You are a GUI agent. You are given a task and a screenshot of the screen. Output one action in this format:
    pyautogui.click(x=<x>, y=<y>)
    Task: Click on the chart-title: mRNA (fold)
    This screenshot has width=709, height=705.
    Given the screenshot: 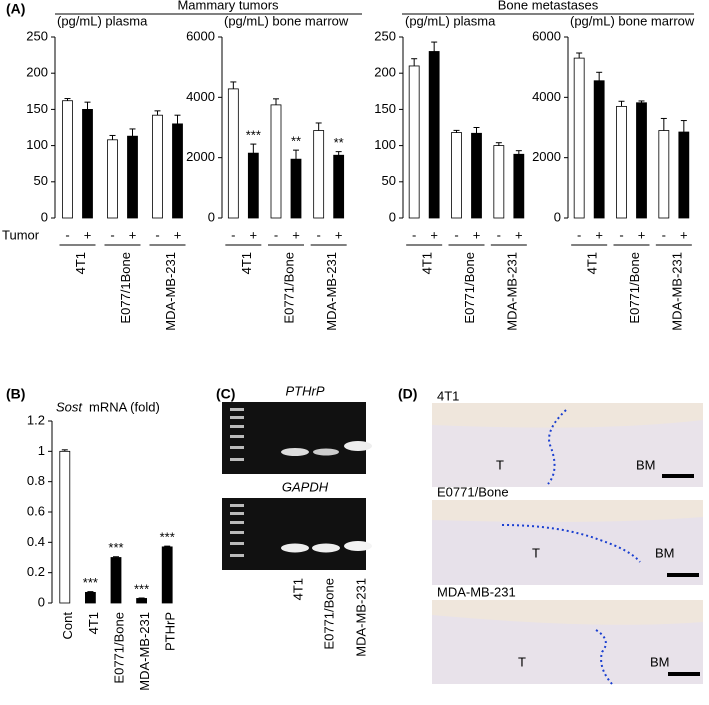 What is the action you would take?
    pyautogui.click(x=124, y=406)
    